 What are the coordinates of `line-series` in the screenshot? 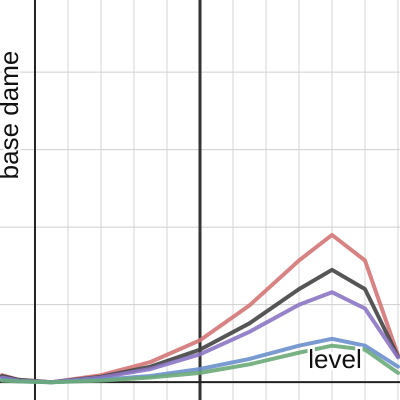 It's located at (200, 364).